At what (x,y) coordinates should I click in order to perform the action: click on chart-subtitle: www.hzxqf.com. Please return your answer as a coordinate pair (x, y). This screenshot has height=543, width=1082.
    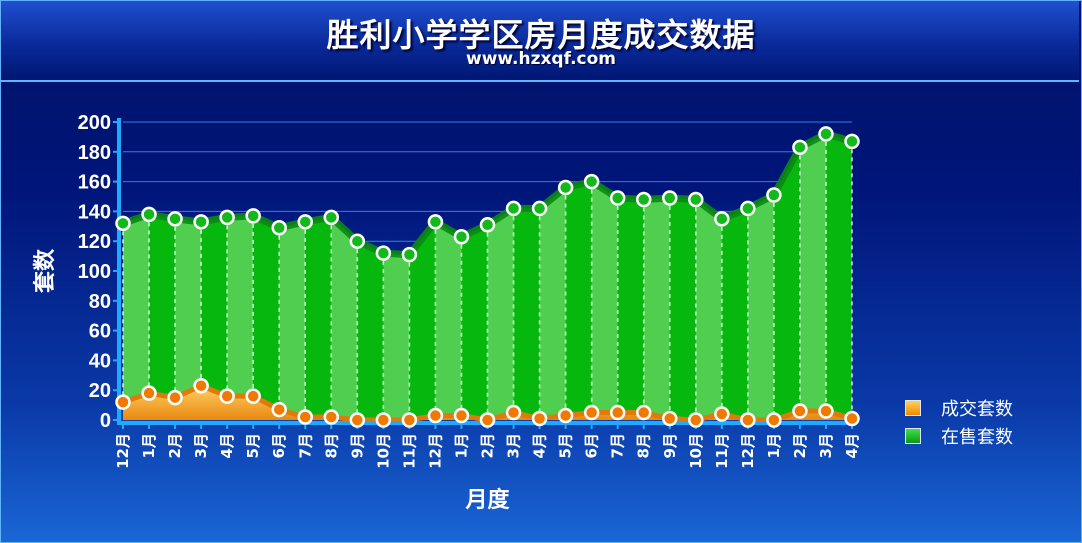
    Looking at the image, I should click on (540, 59).